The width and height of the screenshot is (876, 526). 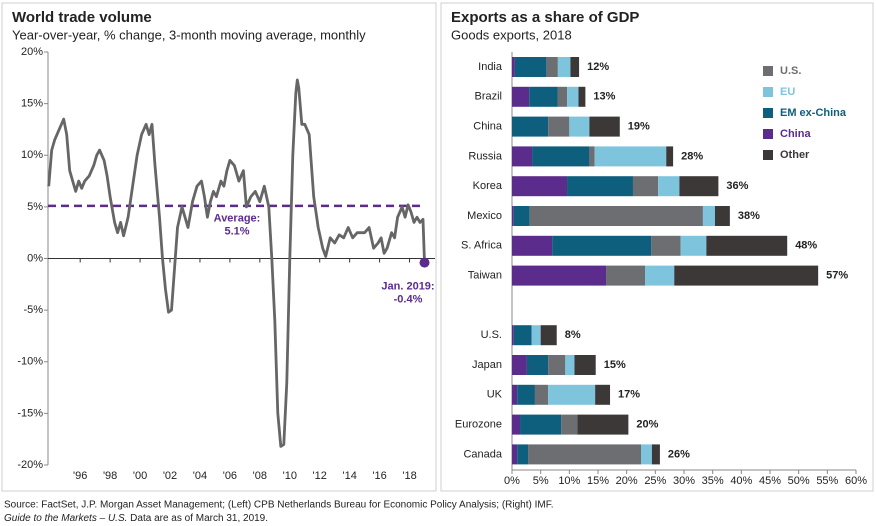 What do you see at coordinates (478, 425) in the screenshot?
I see `category-label: Eurozone` at bounding box center [478, 425].